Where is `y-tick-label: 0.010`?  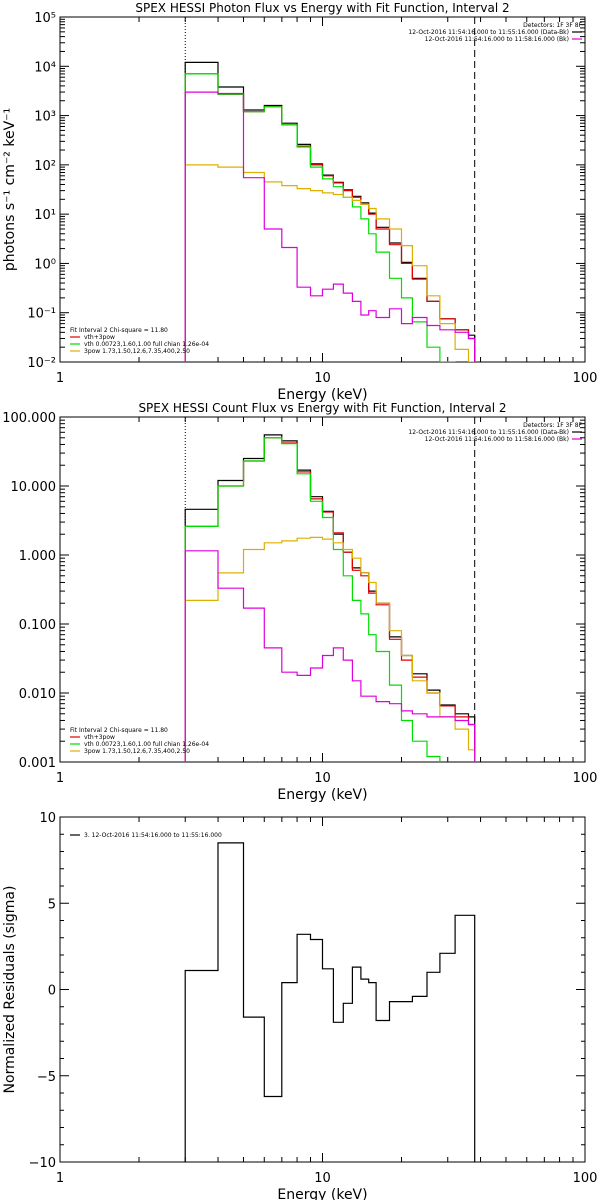 y-tick-label: 0.010 is located at coordinates (37, 694).